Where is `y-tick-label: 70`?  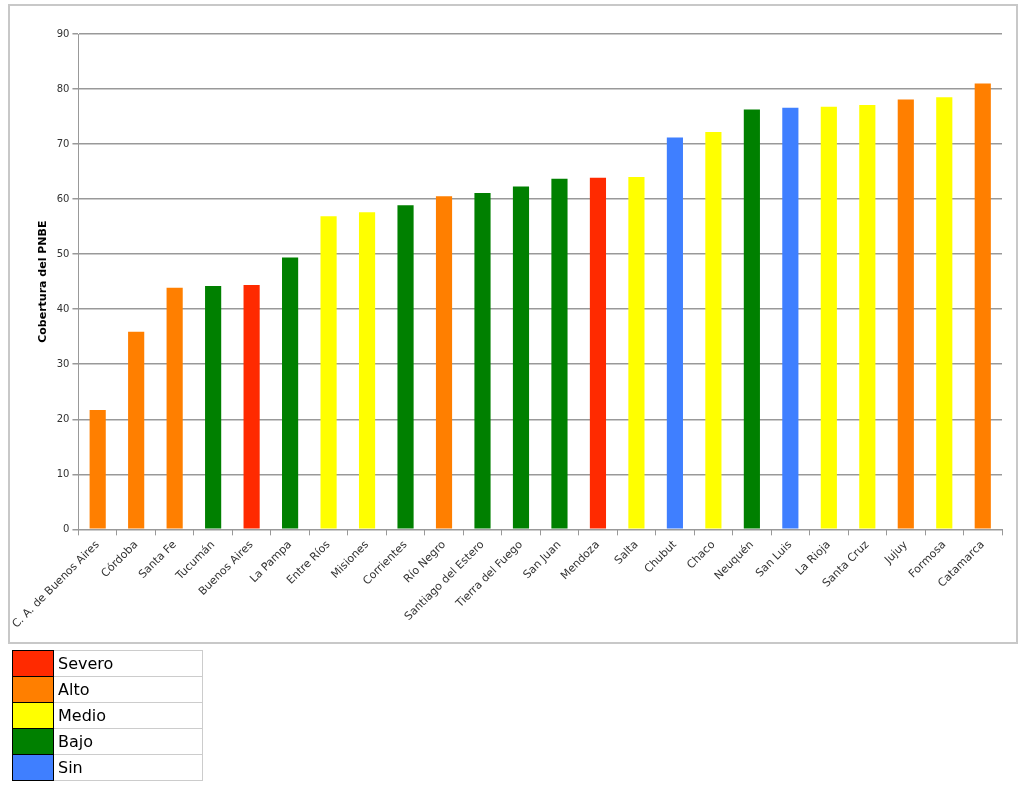 y-tick-label: 70 is located at coordinates (63, 143).